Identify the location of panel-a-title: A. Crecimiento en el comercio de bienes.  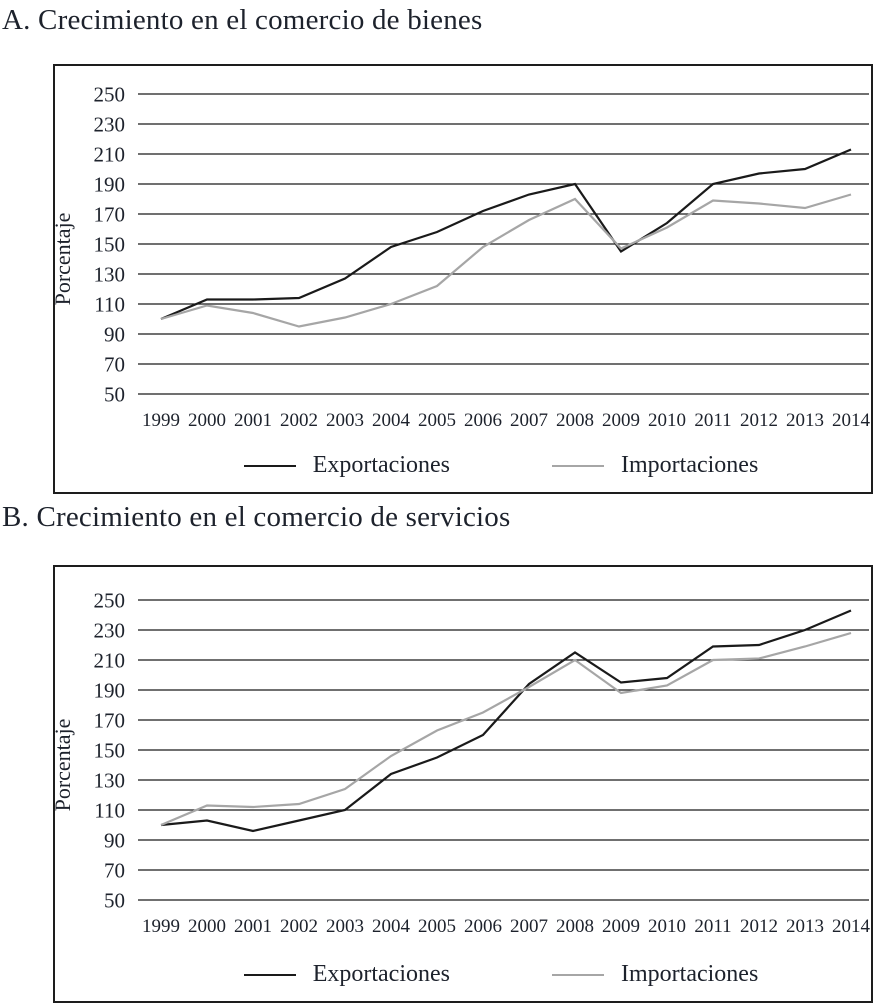
(242, 20).